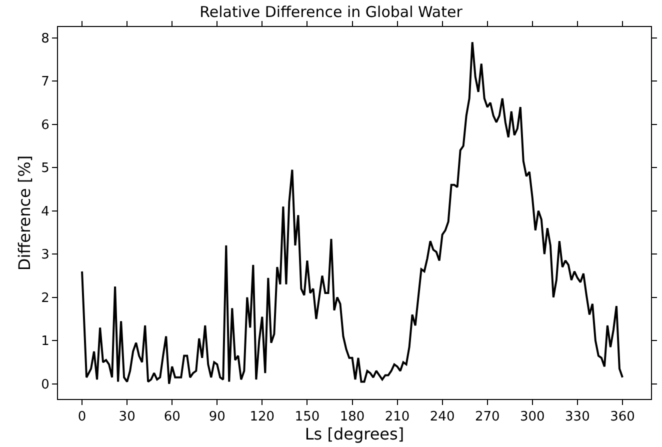 The height and width of the screenshot is (447, 662). What do you see at coordinates (352, 417) in the screenshot?
I see `x-tick-label: 180` at bounding box center [352, 417].